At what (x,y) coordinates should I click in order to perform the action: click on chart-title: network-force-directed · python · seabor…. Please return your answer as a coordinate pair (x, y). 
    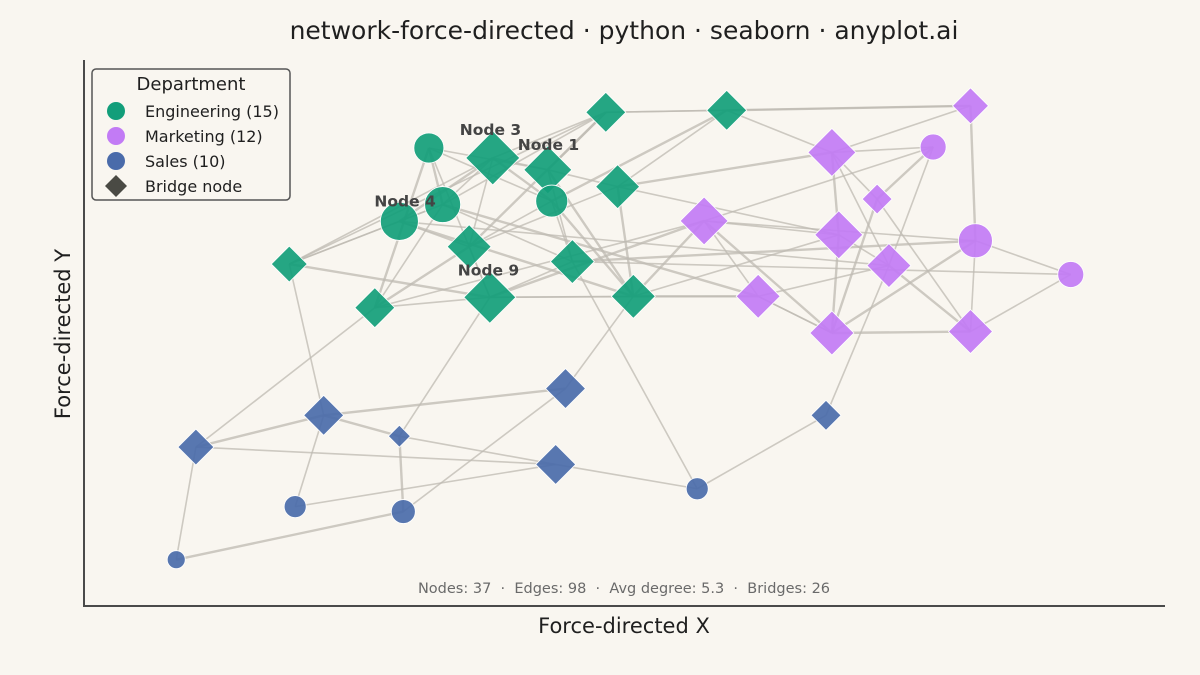
    Looking at the image, I should click on (624, 30).